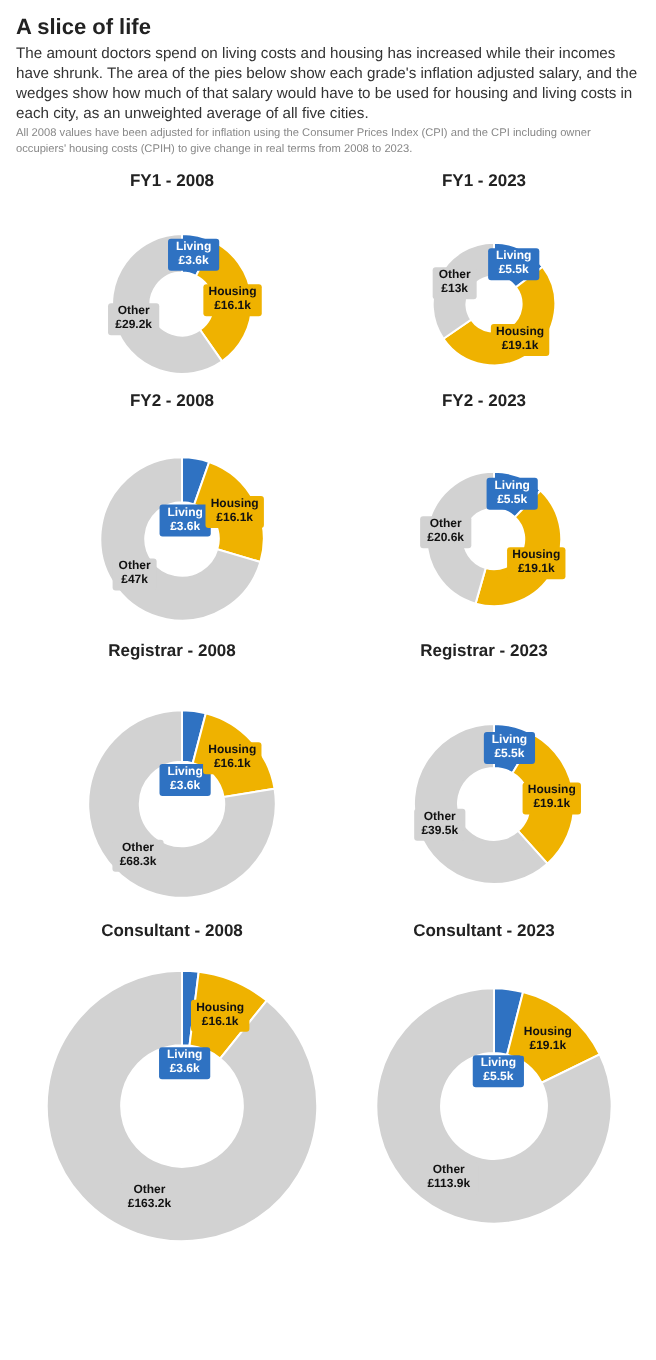 The image size is (656, 1360). What do you see at coordinates (172, 401) in the screenshot?
I see `chart-title: FY2 - 2008` at bounding box center [172, 401].